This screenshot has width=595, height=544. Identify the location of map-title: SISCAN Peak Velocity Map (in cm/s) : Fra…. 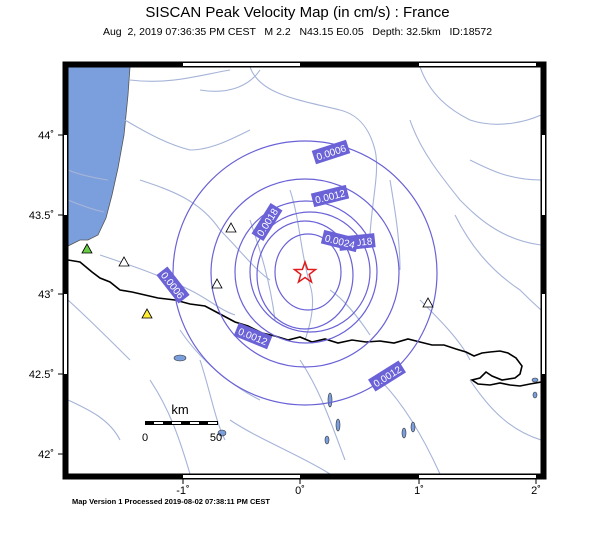
(297, 12).